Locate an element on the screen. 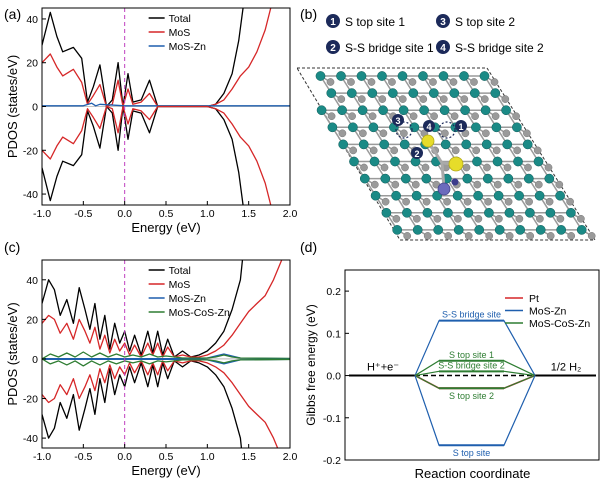  series-mos-spin-down- is located at coordinates (157, 155).